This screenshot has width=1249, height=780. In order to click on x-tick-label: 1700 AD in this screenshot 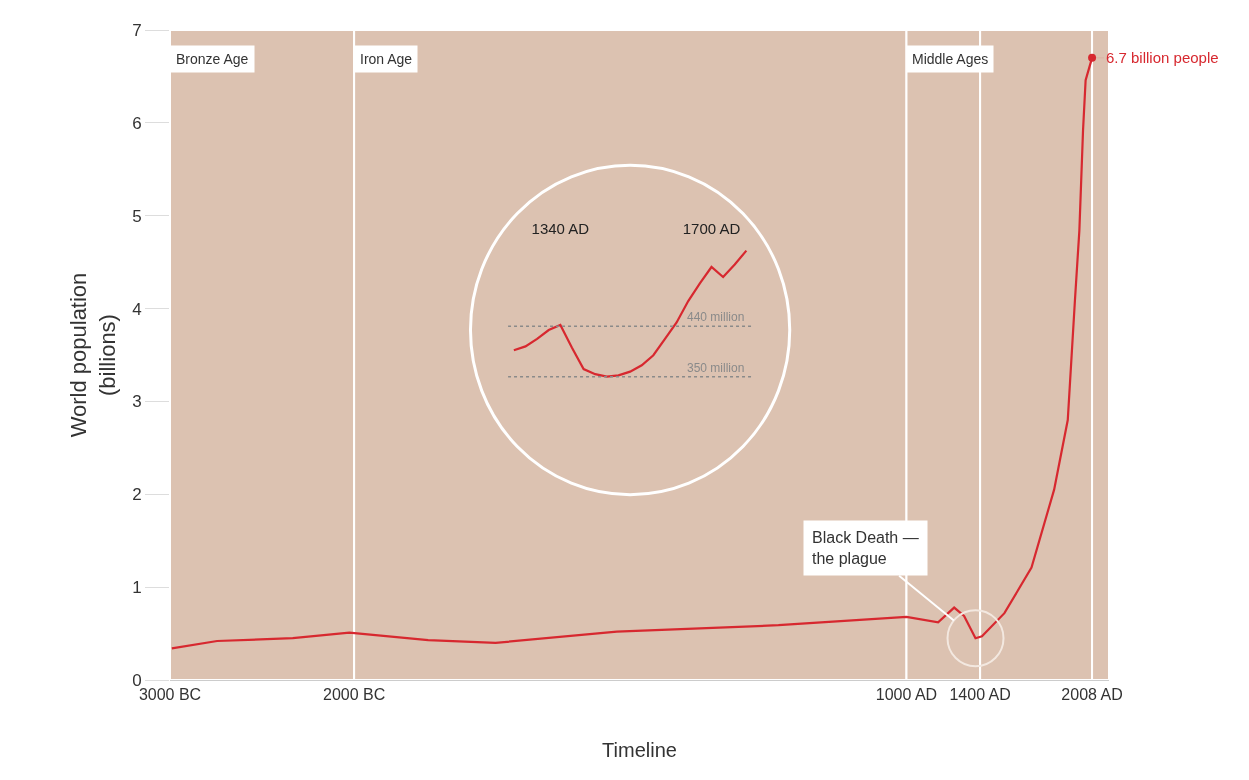, I will do `click(711, 228)`.